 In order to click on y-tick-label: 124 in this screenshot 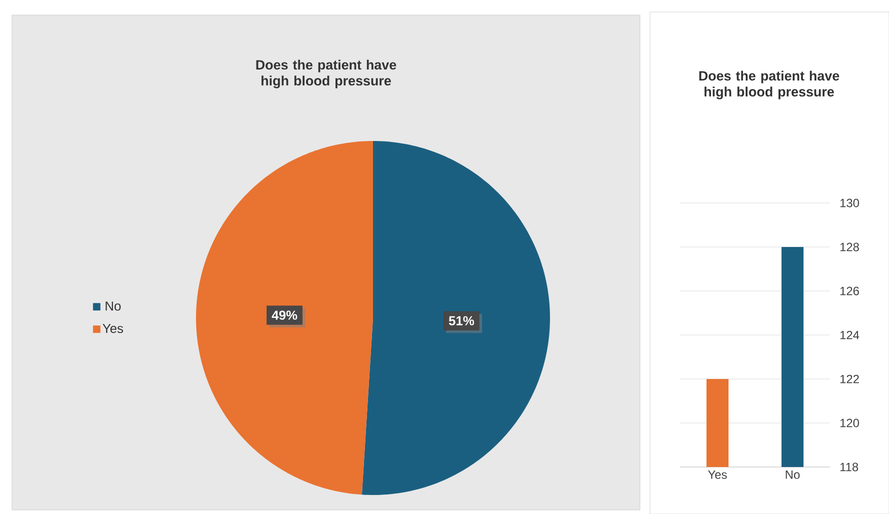, I will do `click(850, 335)`.